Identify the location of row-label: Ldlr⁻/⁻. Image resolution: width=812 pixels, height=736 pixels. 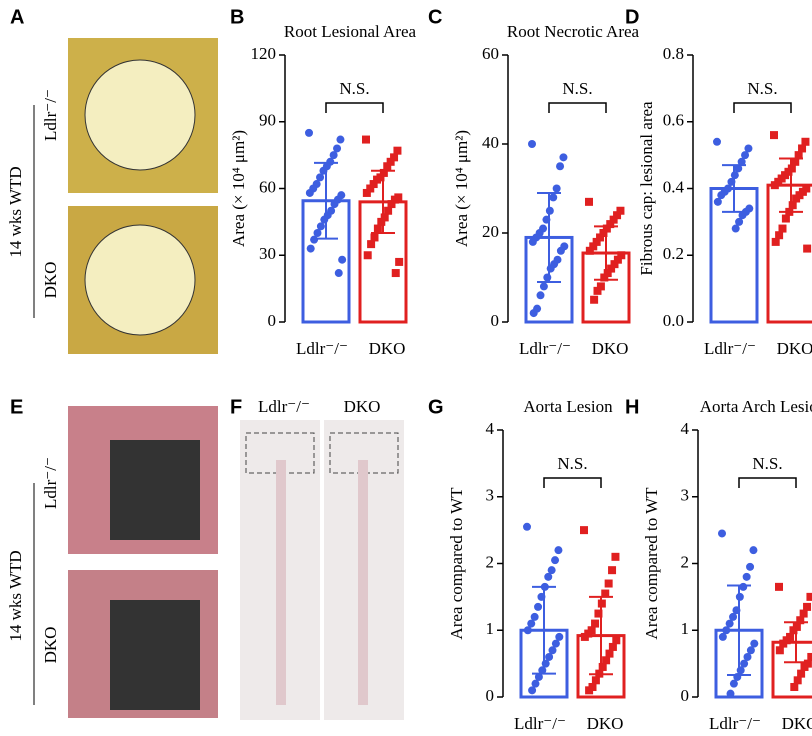
(50, 483).